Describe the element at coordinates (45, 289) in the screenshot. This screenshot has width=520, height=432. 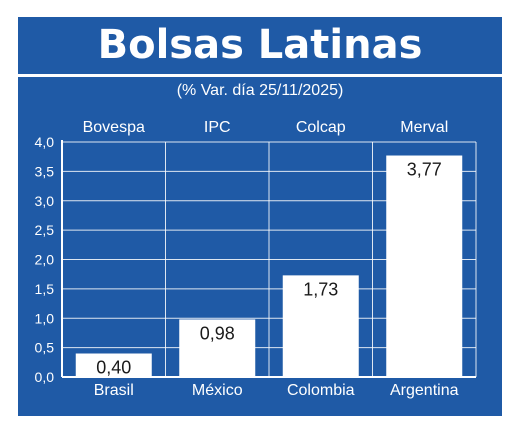
I see `y-tick-label: 1,5` at that location.